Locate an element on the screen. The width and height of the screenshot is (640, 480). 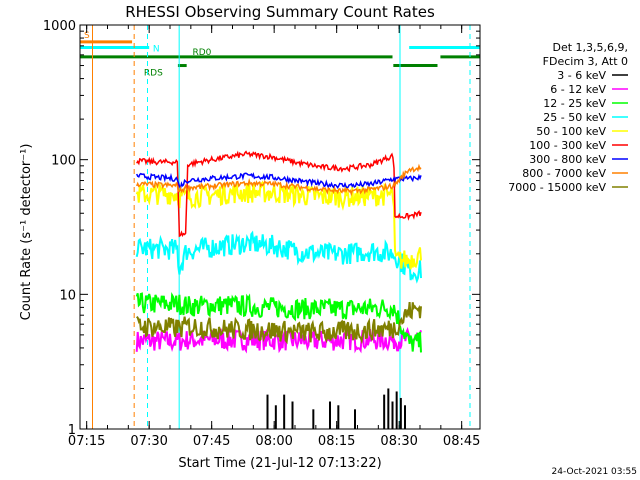
series-3-6-kev is located at coordinates (336, 408).